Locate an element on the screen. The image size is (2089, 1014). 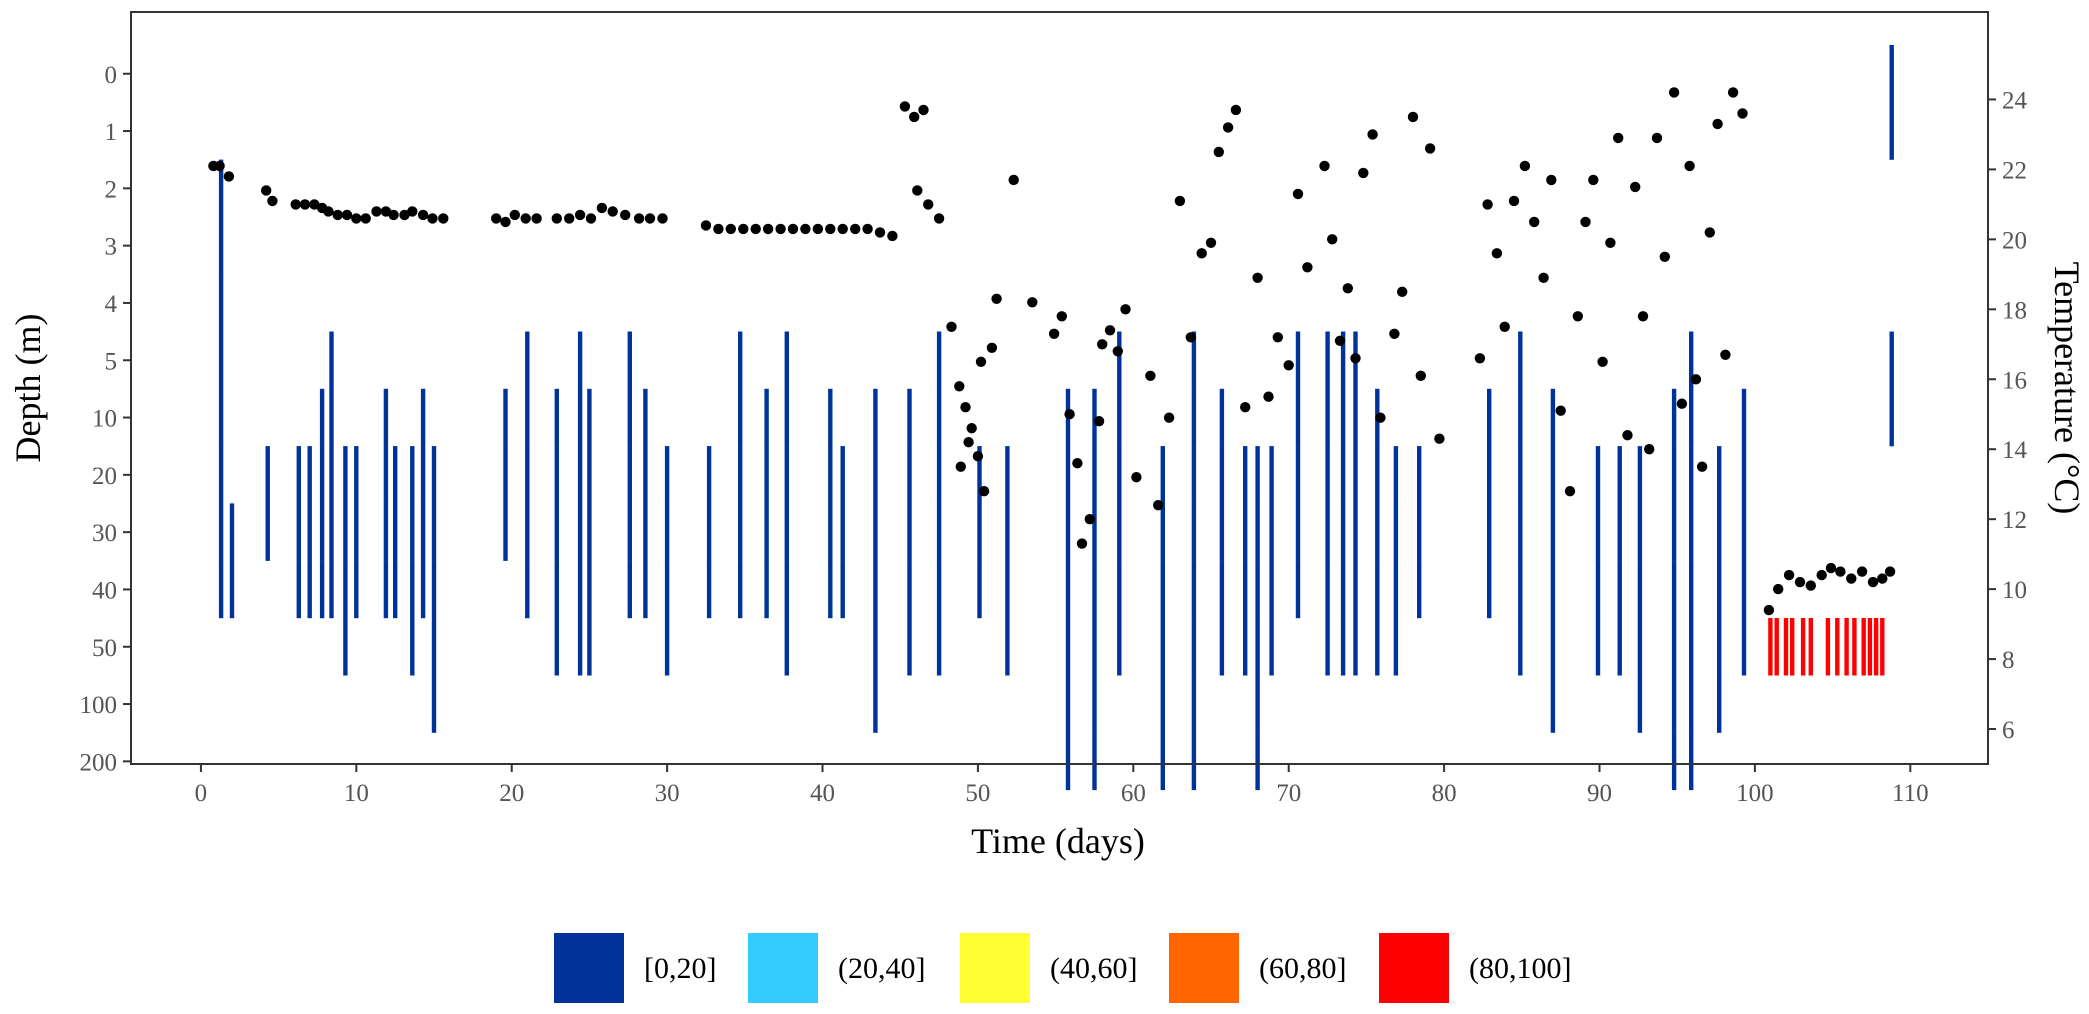
x-tick-label: 50 is located at coordinates (977, 793).